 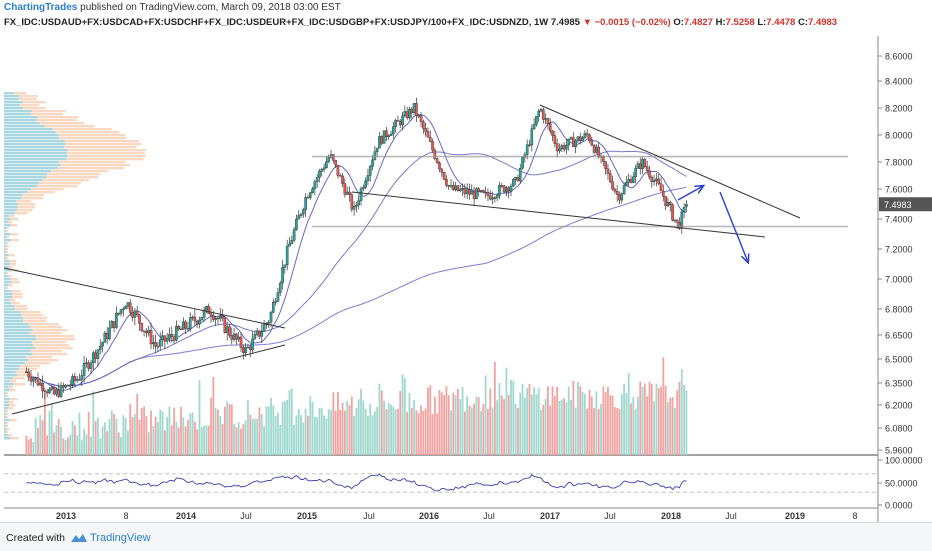 What do you see at coordinates (690, 193) in the screenshot?
I see `projection-arrow-up` at bounding box center [690, 193].